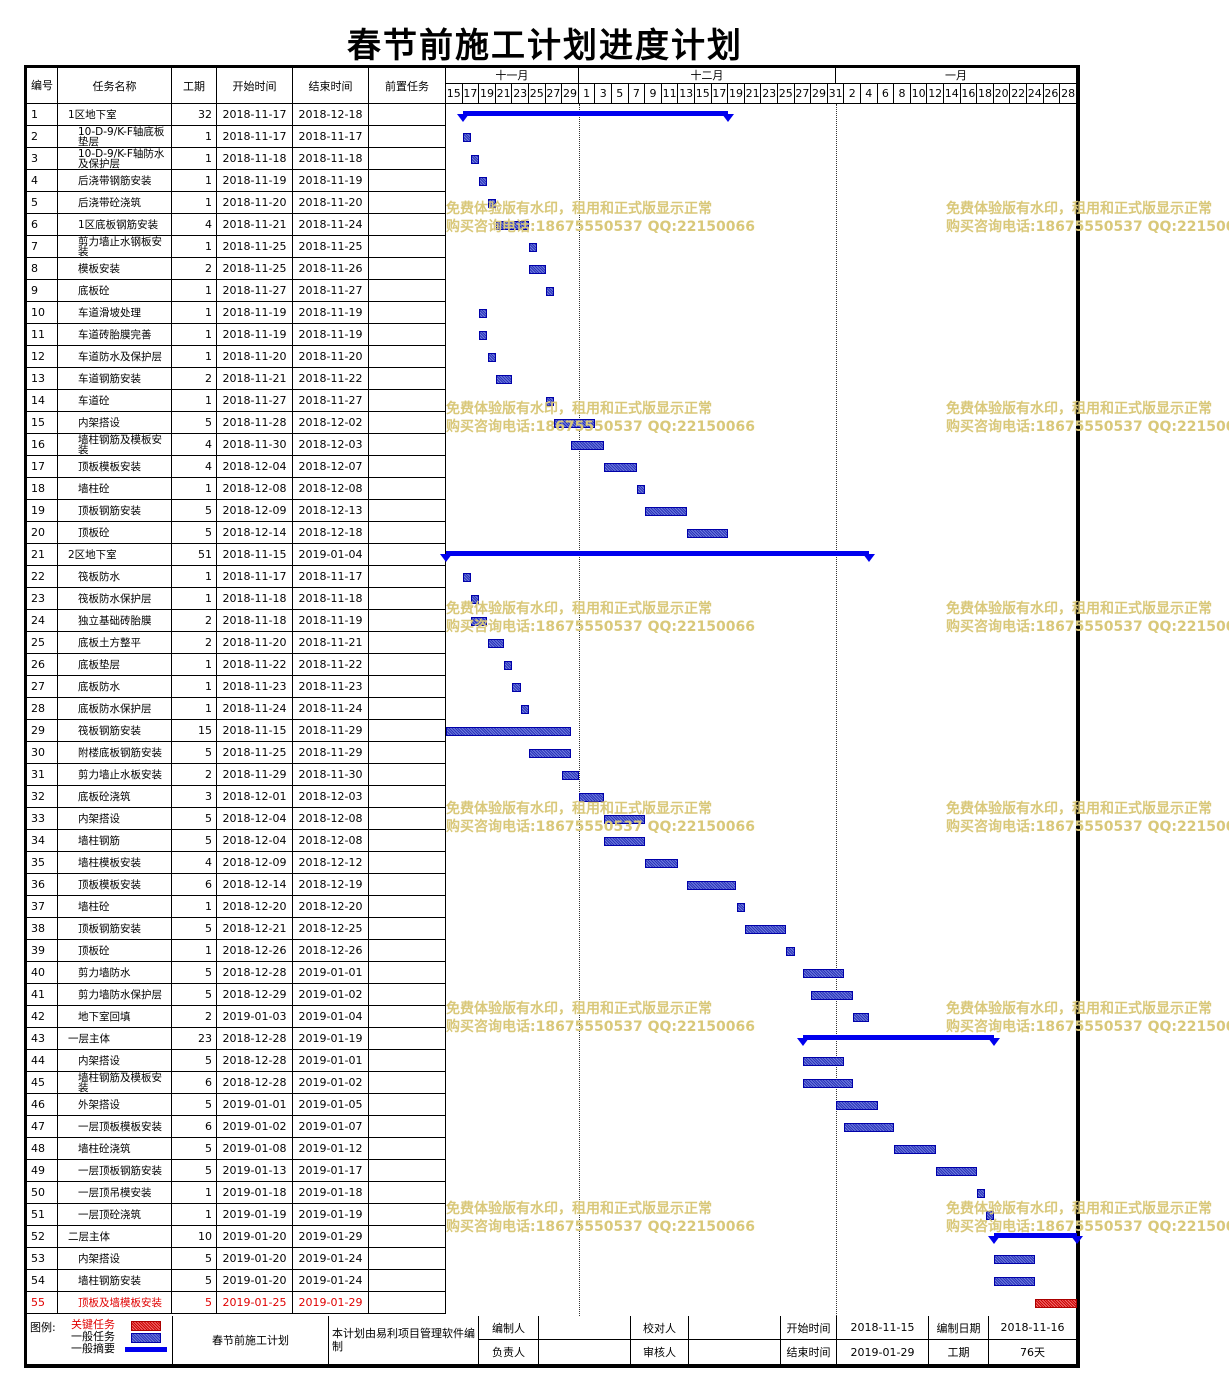 This screenshot has width=1229, height=1391. Describe the element at coordinates (331, 1215) in the screenshot. I see `task-end: 2019-01-19` at that location.